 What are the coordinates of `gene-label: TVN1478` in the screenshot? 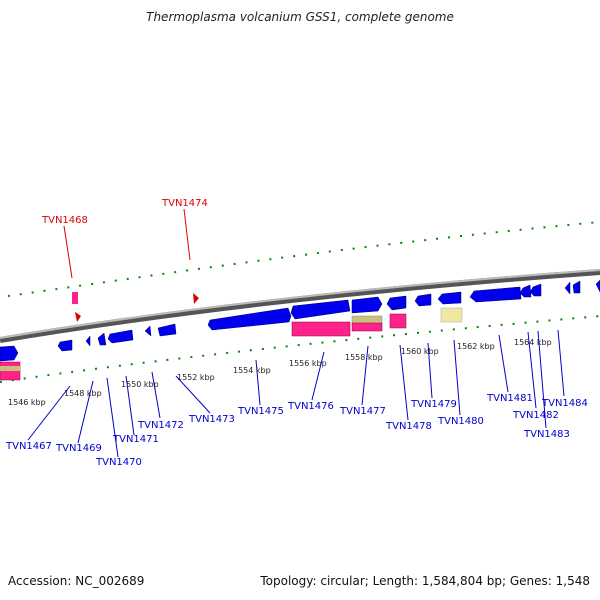 It's located at (408, 426).